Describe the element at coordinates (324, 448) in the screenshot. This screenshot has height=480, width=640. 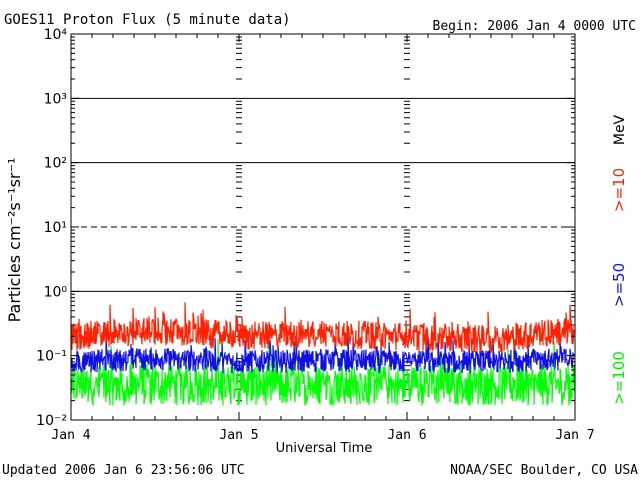
I see `x-axis-label: Universal Time` at that location.